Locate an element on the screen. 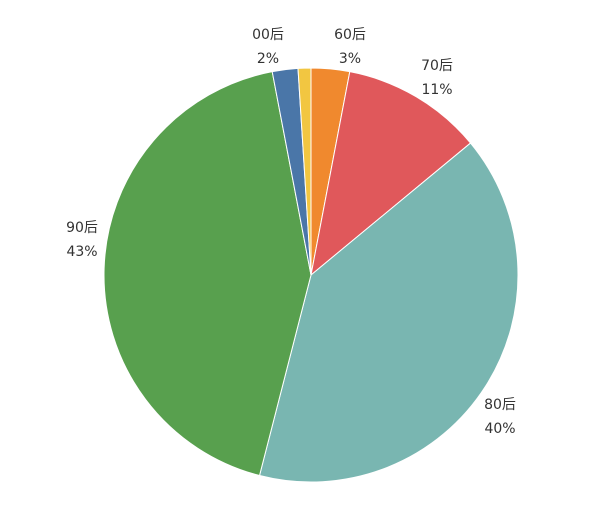 This screenshot has height=514, width=600. slice-label: 80后 is located at coordinates (500, 405).